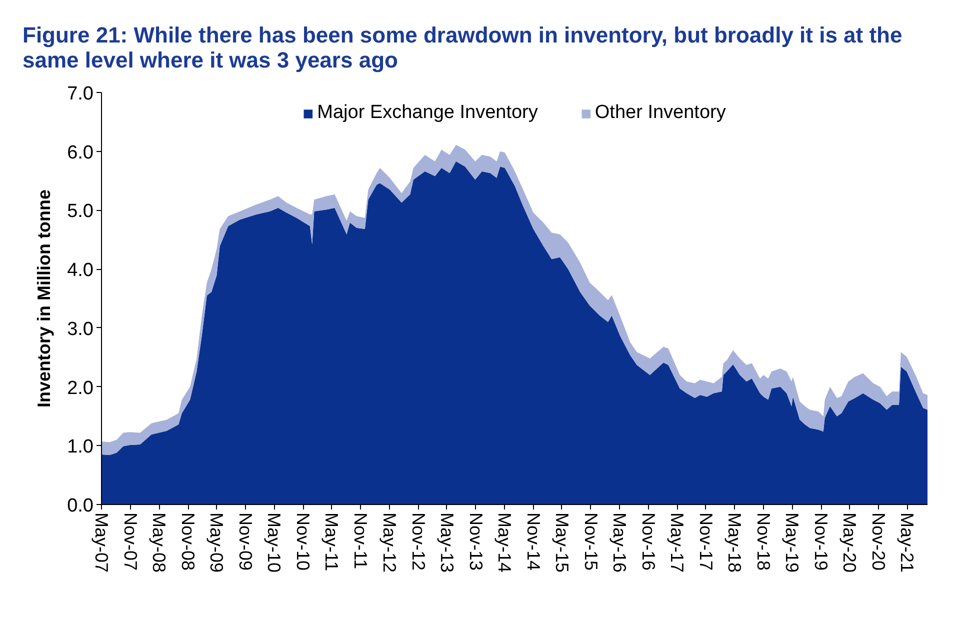 This screenshot has width=976, height=630. I want to click on x-tick-label: May-10, so click(274, 542).